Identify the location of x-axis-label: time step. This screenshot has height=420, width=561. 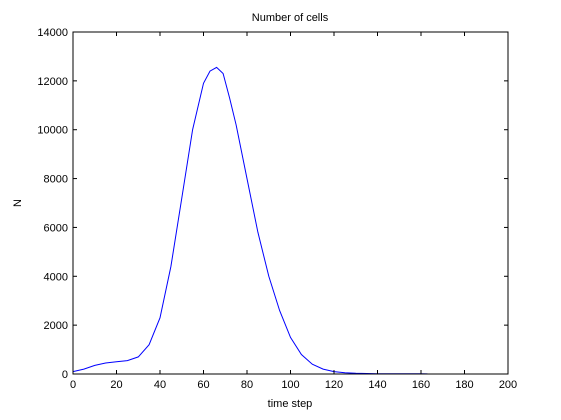
(290, 404).